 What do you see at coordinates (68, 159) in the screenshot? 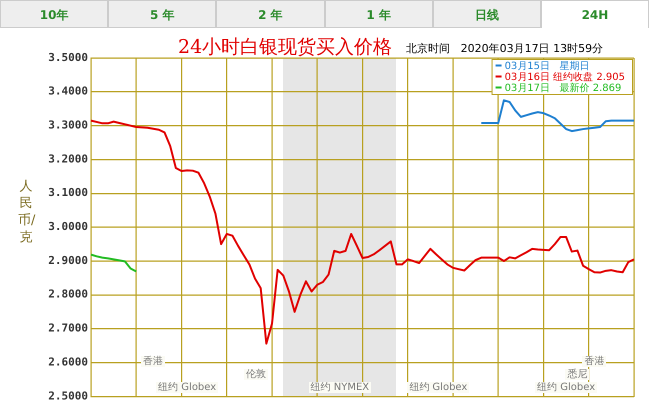
I see `y-tick-label: 3.2000` at bounding box center [68, 159].